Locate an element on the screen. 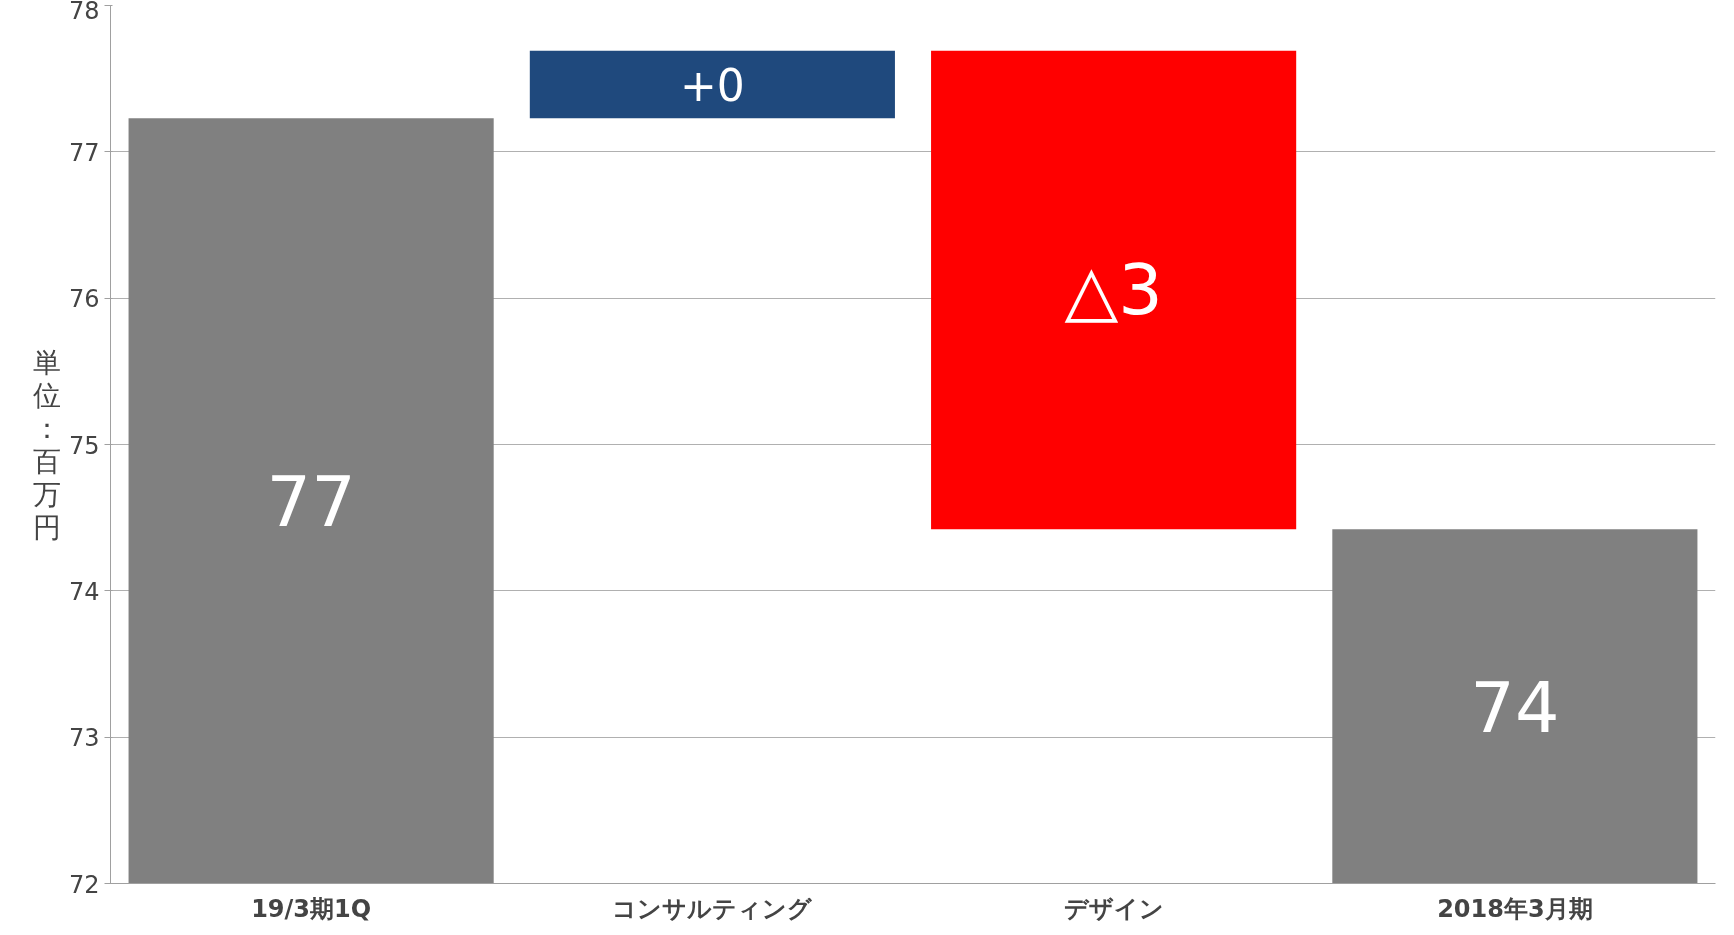 This screenshot has width=1734, height=935. y-tick-label: 72 is located at coordinates (84, 884).